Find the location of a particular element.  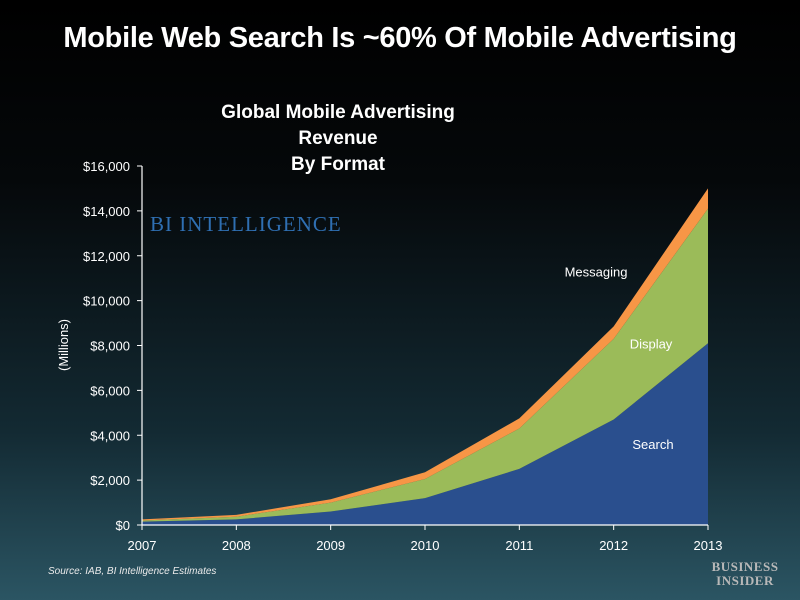

y-tick-label: $16,000 is located at coordinates (106, 166).